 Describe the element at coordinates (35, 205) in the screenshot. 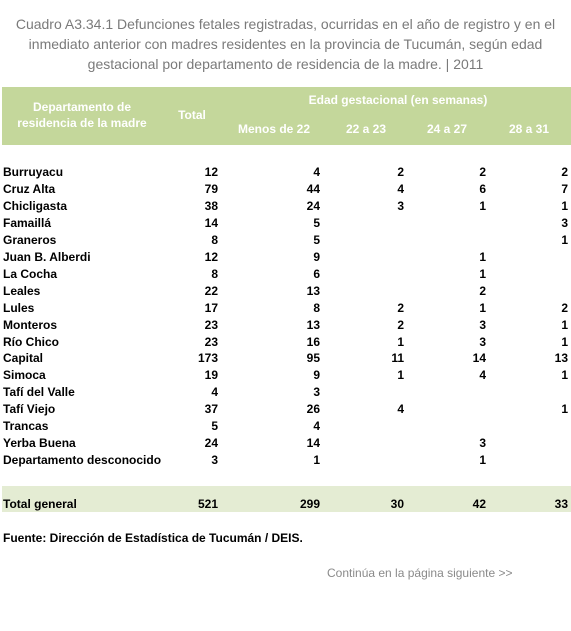

I see `row-label: Chicligasta` at that location.